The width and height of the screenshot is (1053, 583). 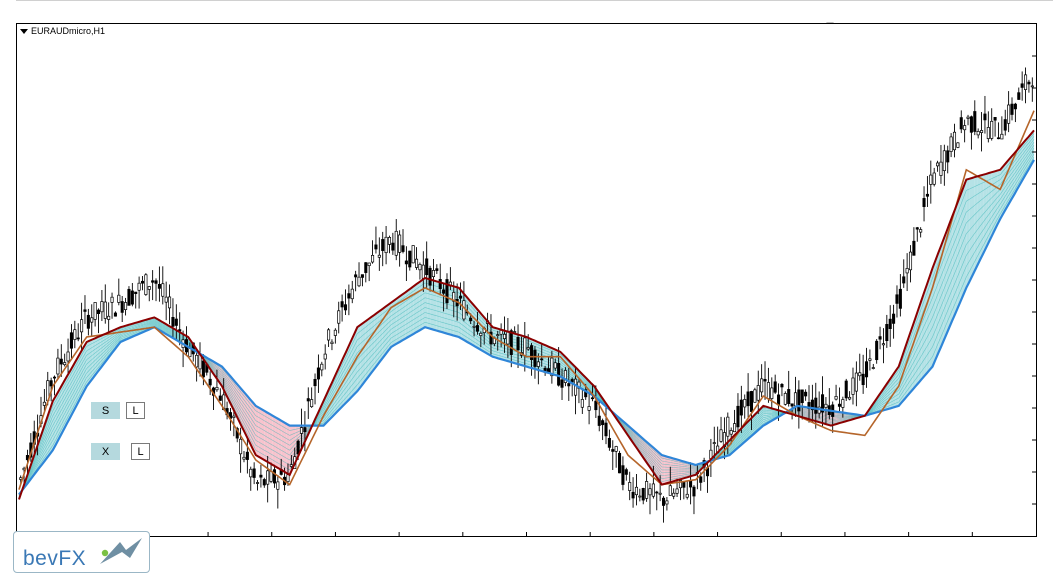 What do you see at coordinates (534, 0) in the screenshot?
I see `window-top-border` at bounding box center [534, 0].